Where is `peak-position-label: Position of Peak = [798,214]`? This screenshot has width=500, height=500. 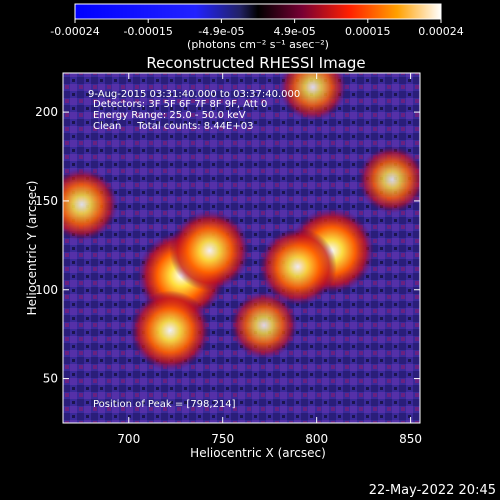 peak-position-label: Position of Peak = [798,214] is located at coordinates (164, 404).